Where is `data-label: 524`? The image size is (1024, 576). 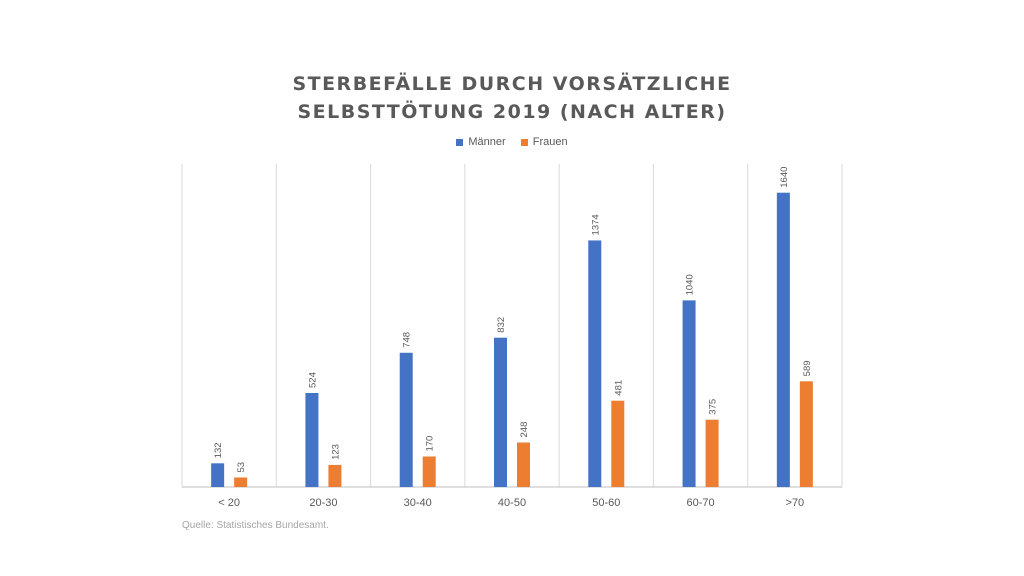
data-label: 524 is located at coordinates (312, 380).